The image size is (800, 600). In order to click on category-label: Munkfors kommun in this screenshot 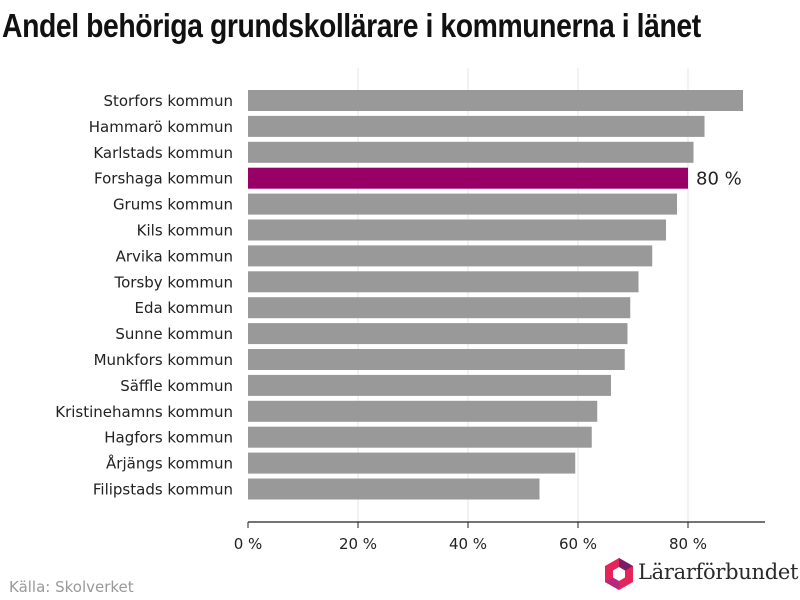, I will do `click(163, 360)`.